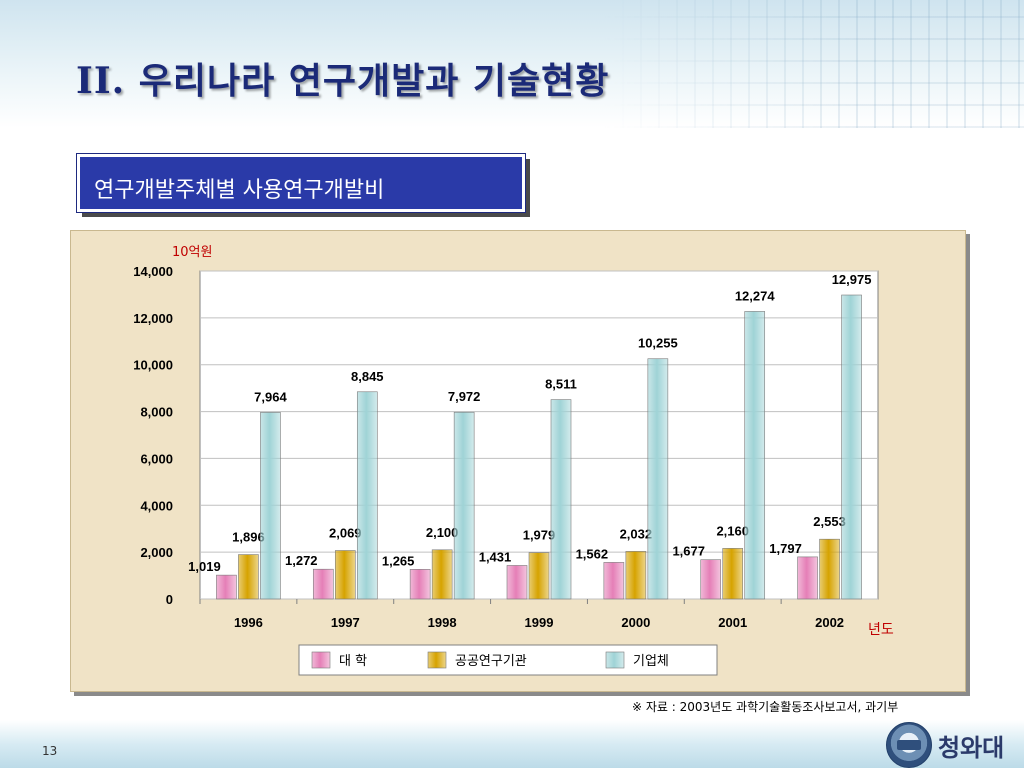  I want to click on data-label: 1,272, so click(301, 560).